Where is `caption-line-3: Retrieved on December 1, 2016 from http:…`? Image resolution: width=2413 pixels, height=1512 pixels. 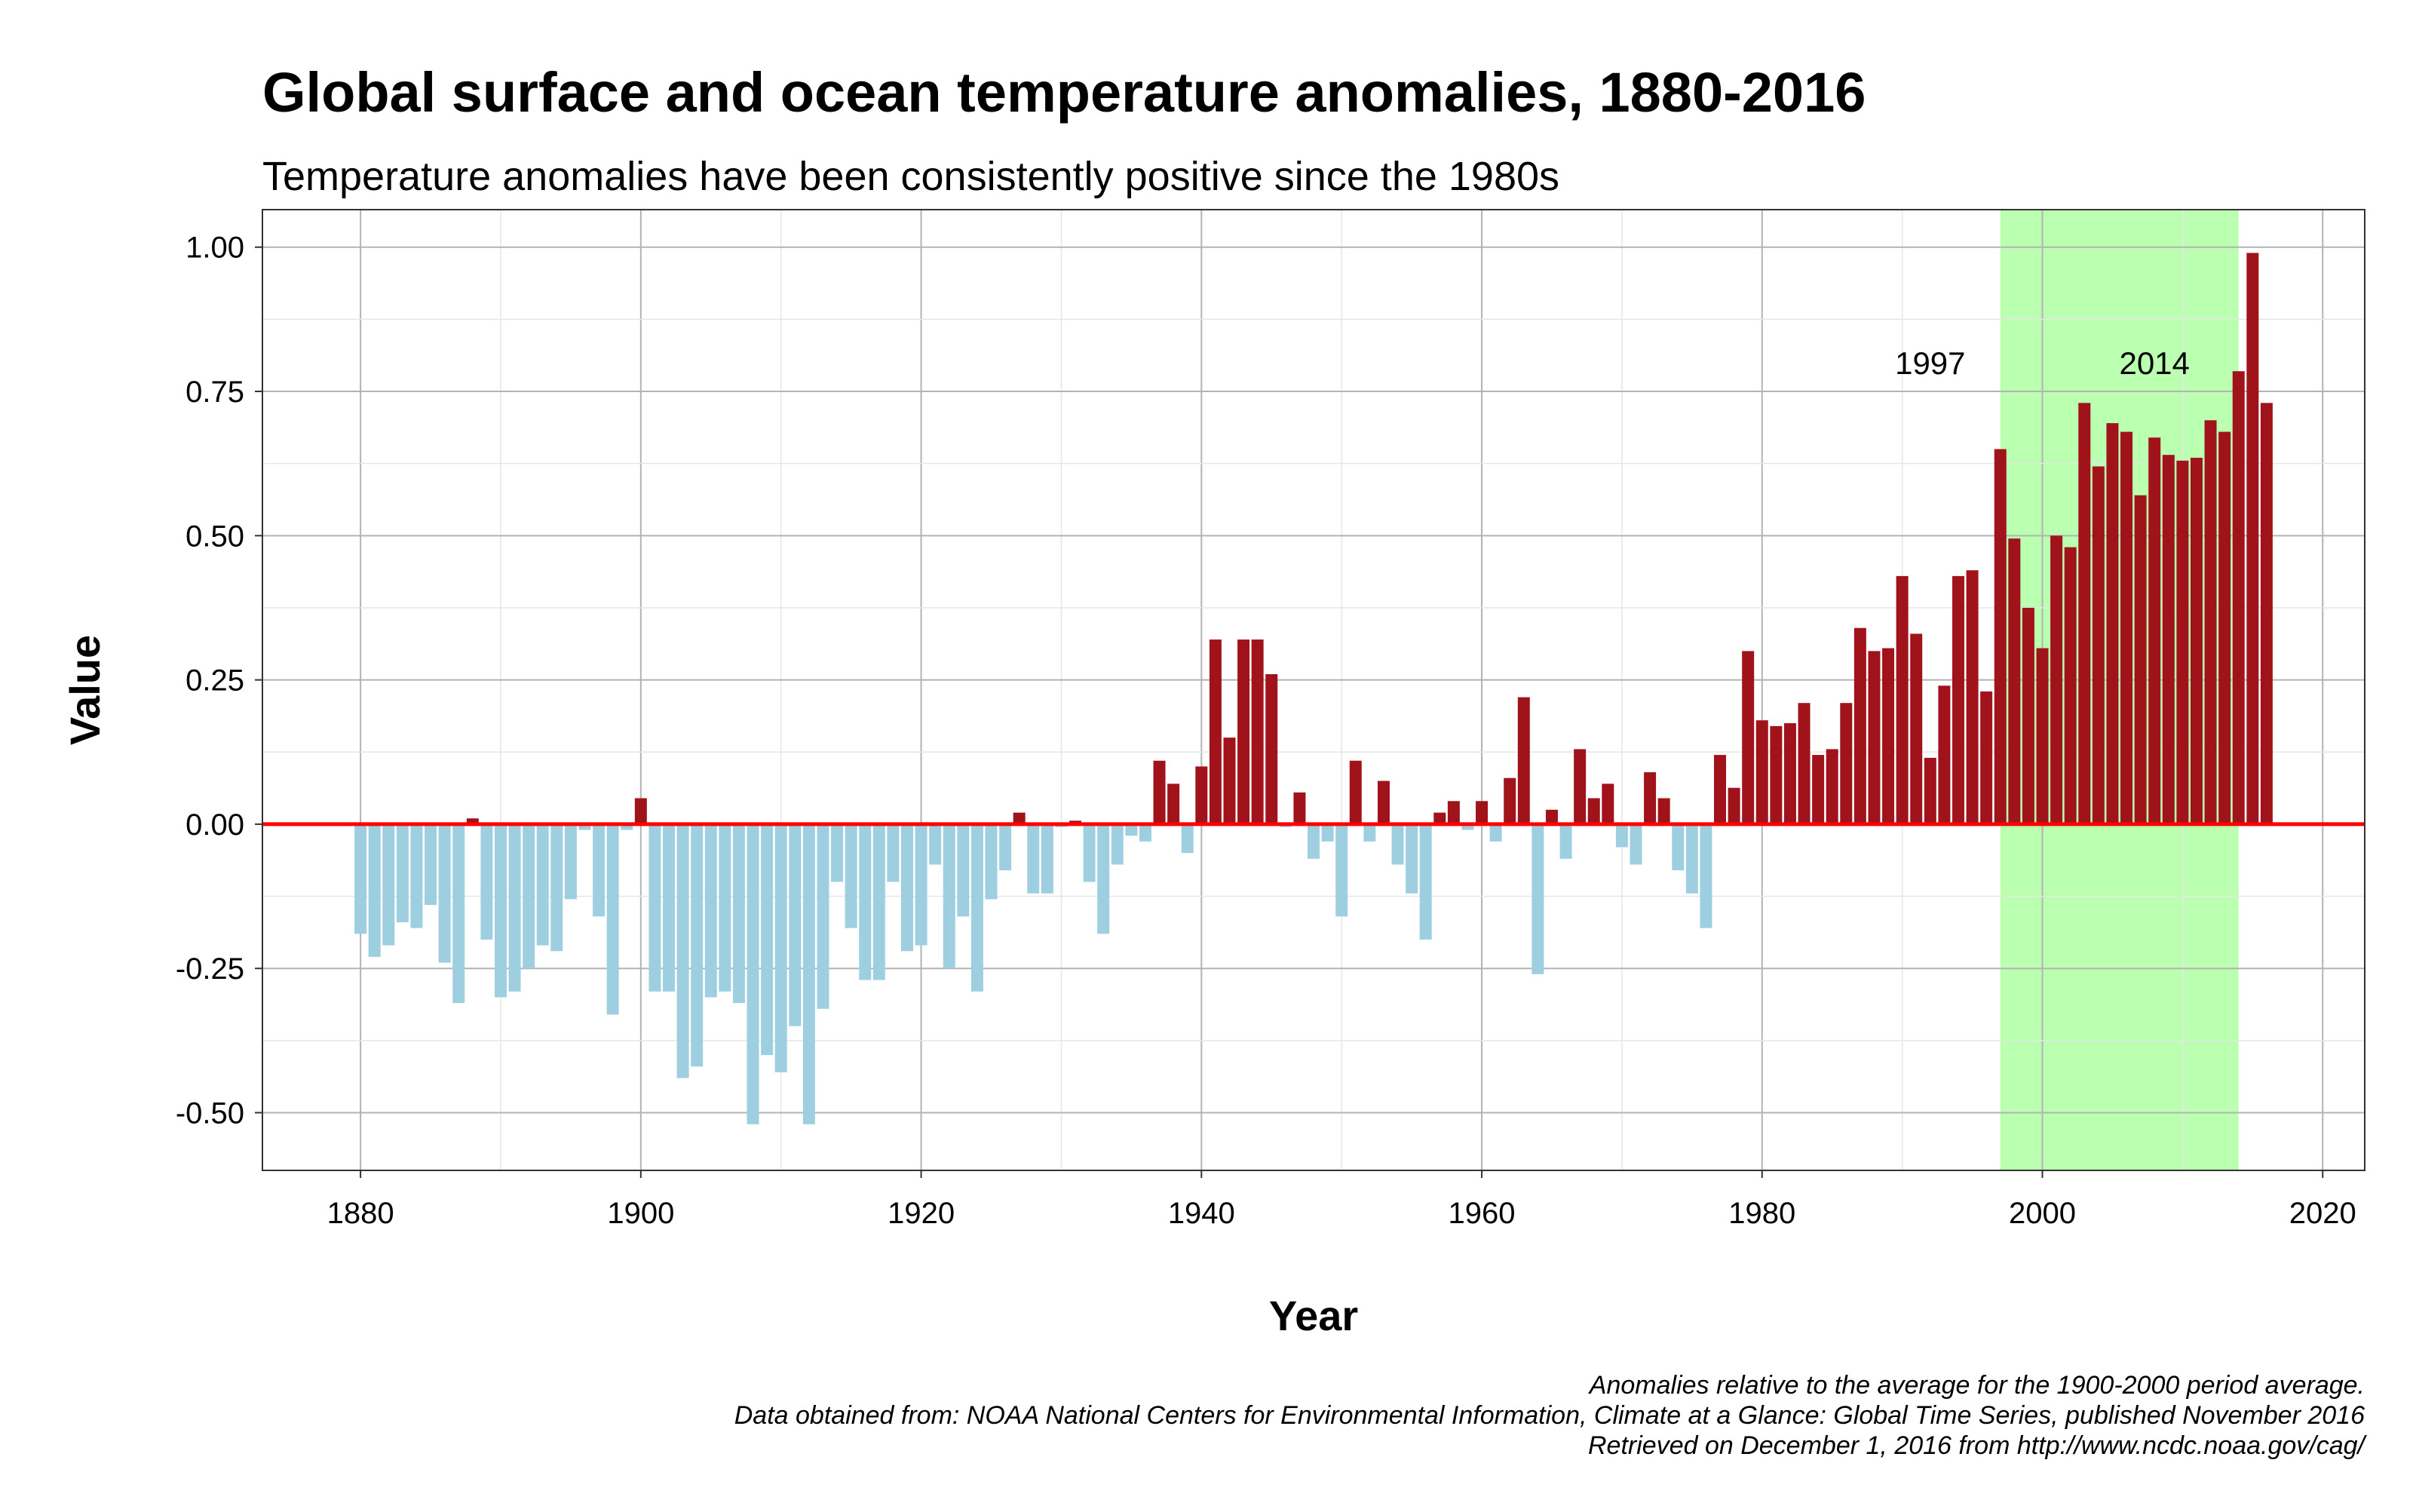
caption-line-3: Retrieved on December 1, 2016 from http:… is located at coordinates (1978, 1445).